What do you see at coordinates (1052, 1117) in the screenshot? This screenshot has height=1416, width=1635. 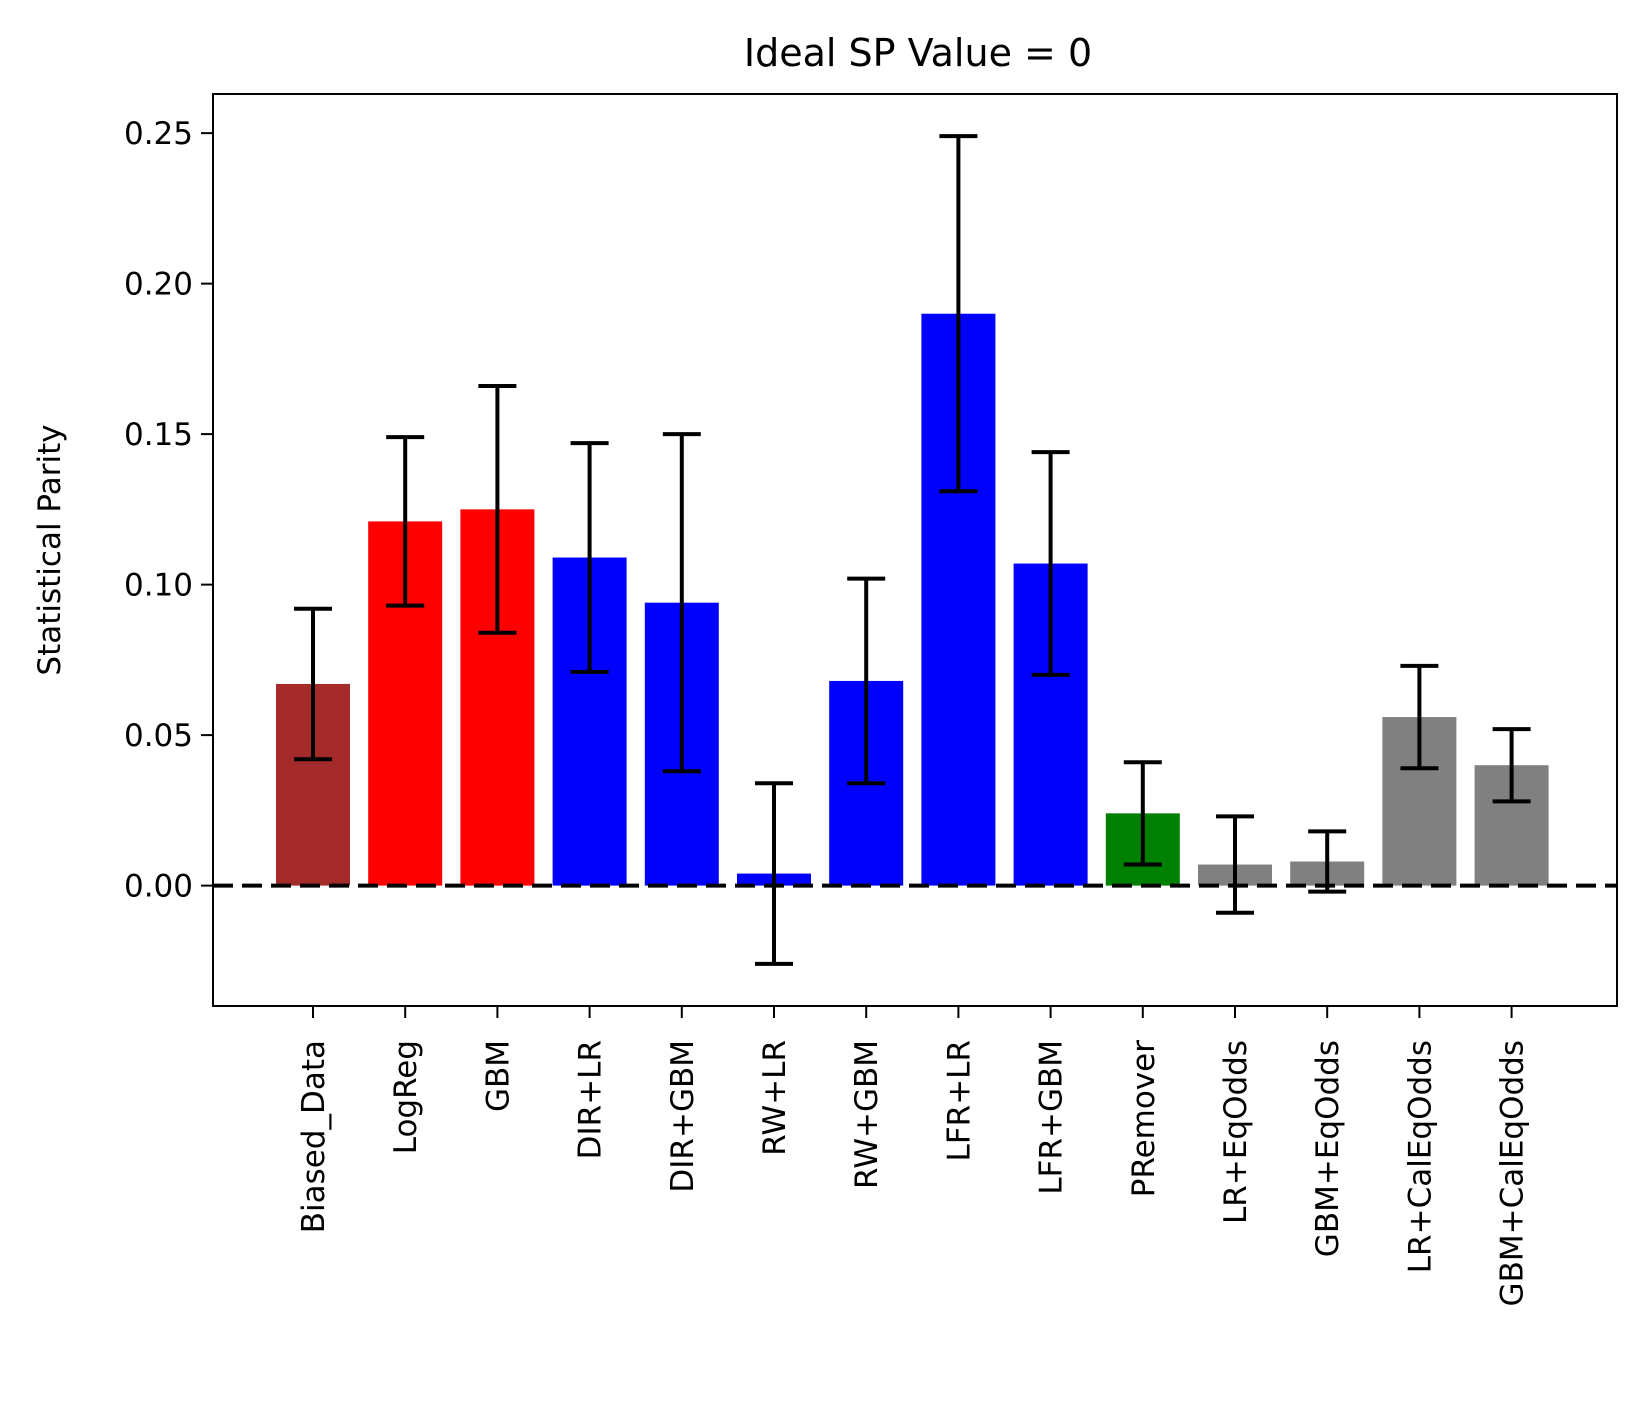 I see `x-tick-label: LFR+GBM` at bounding box center [1052, 1117].